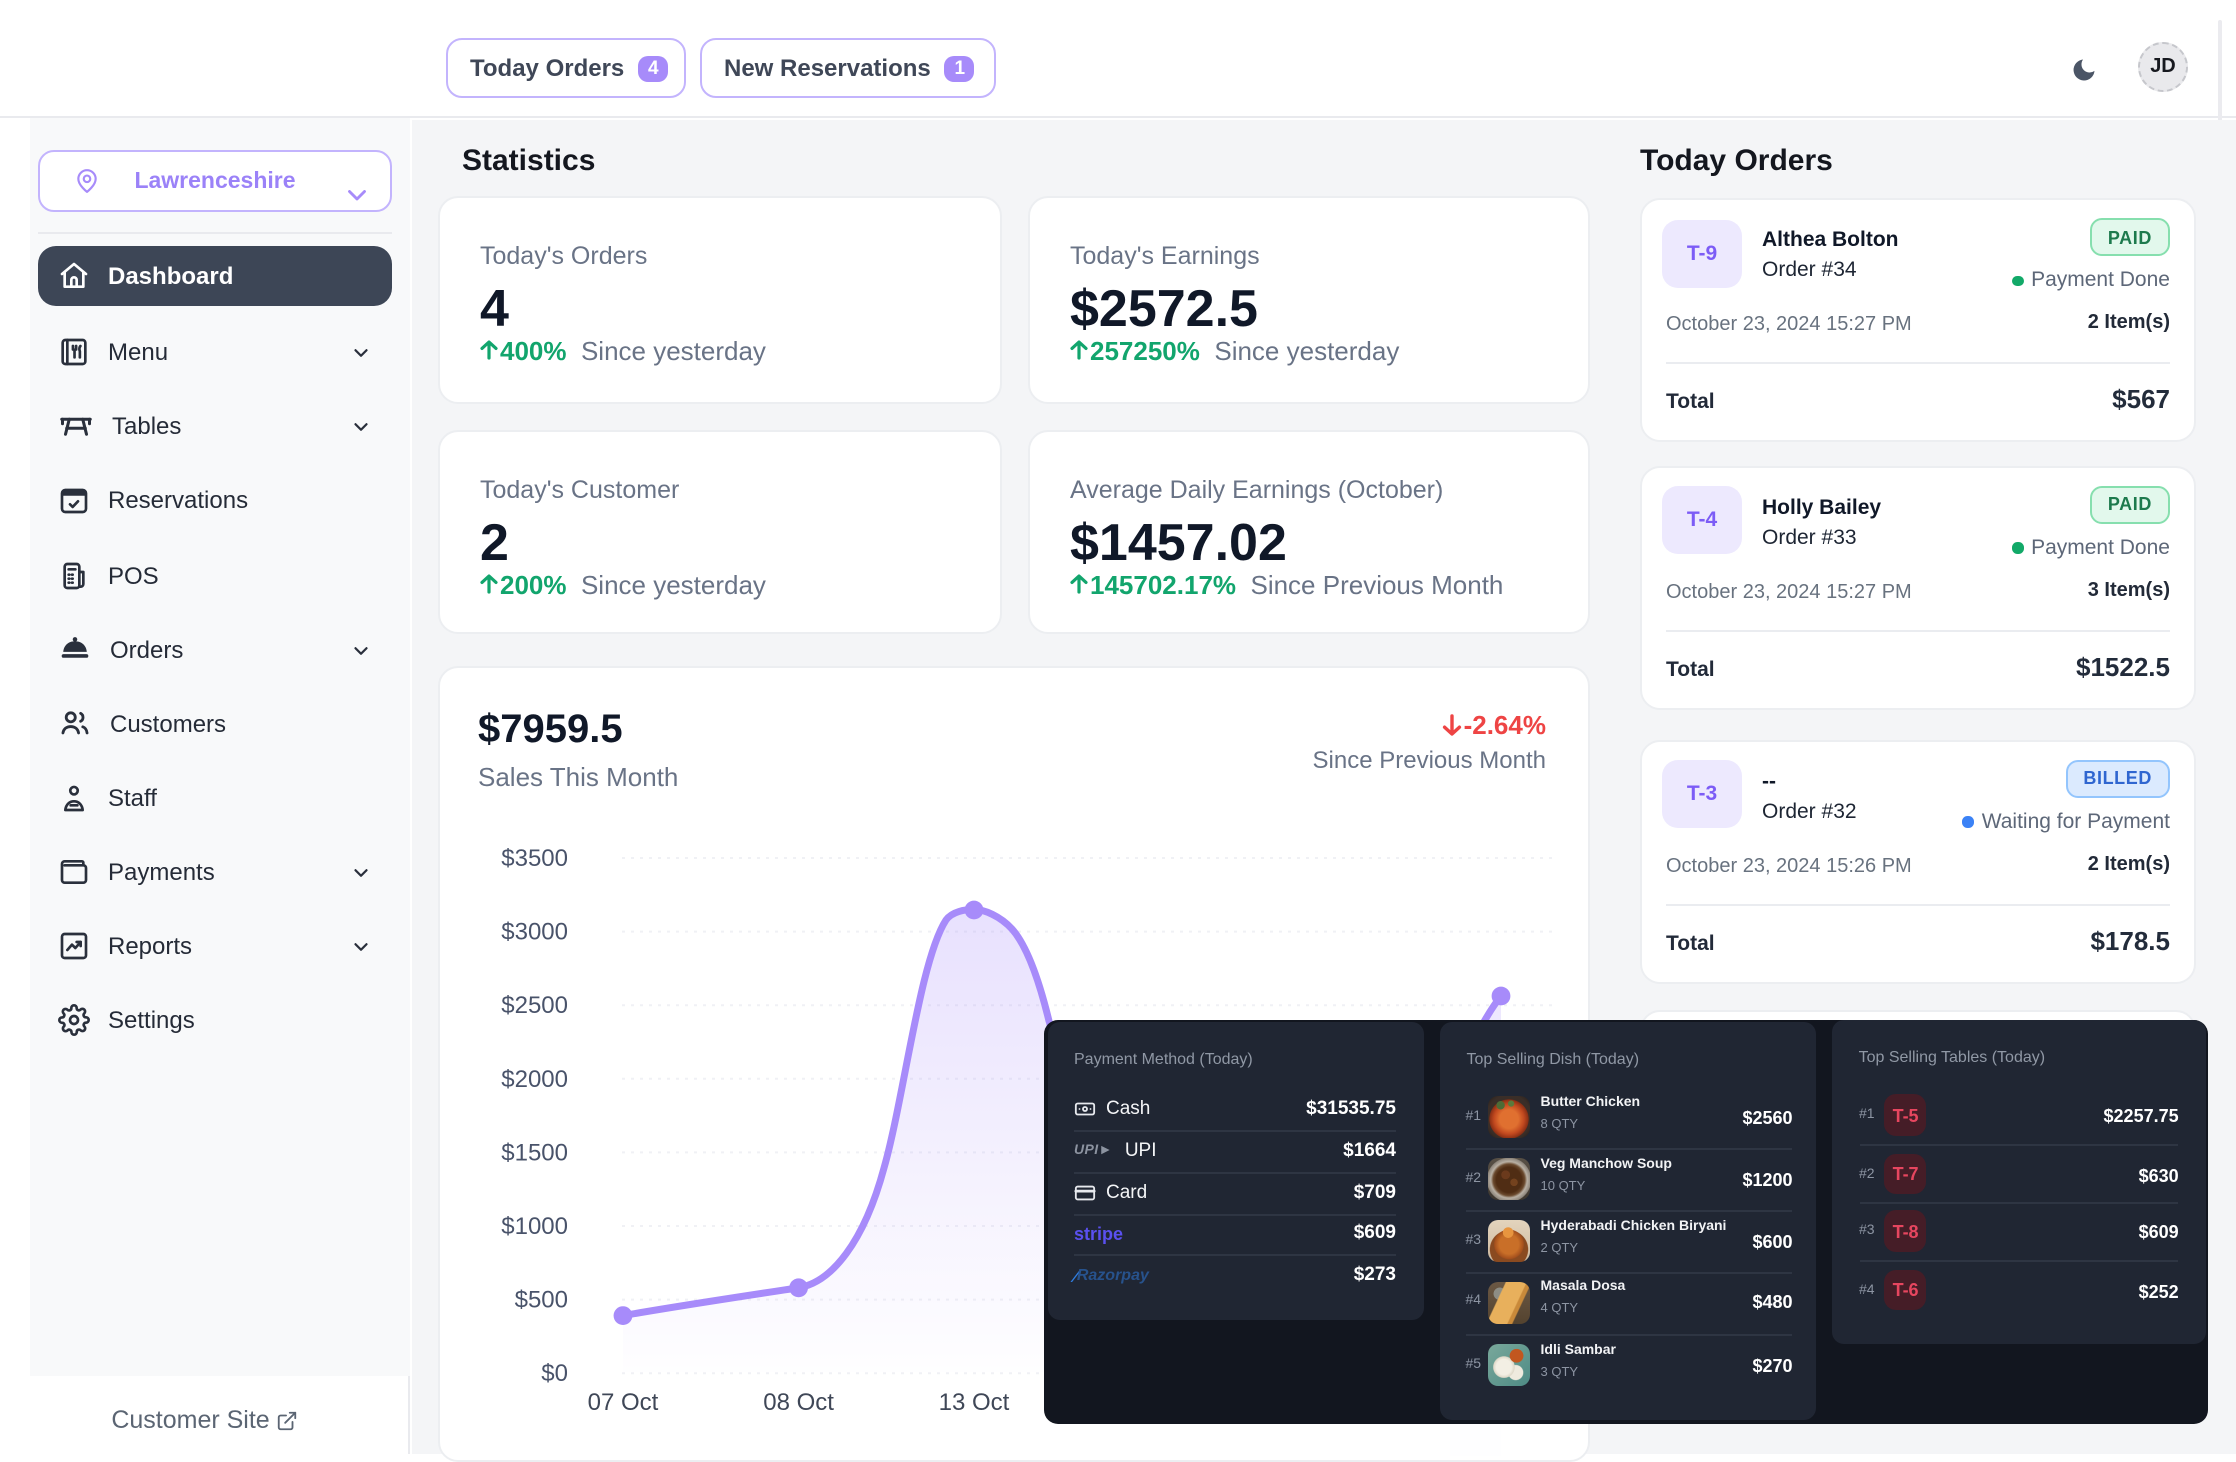 This screenshot has width=2236, height=1462. I want to click on svg-text: $2500, so click(534, 1005).